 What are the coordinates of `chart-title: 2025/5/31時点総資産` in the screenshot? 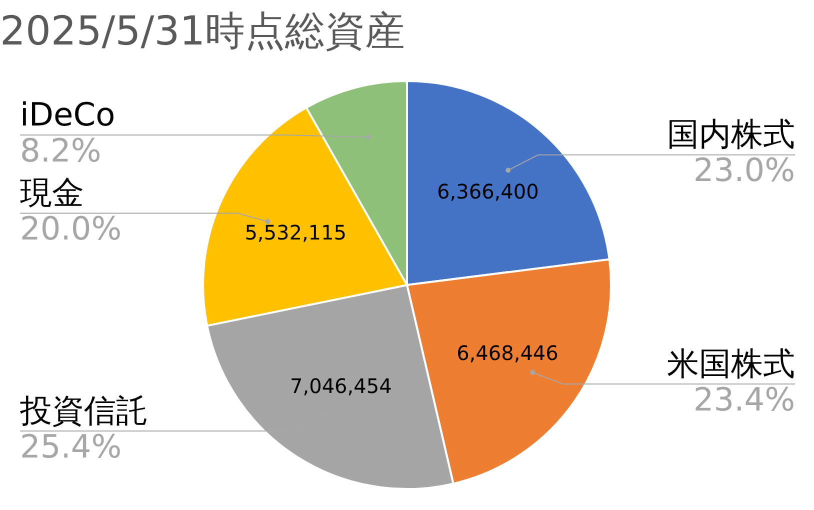 It's located at (203, 31).